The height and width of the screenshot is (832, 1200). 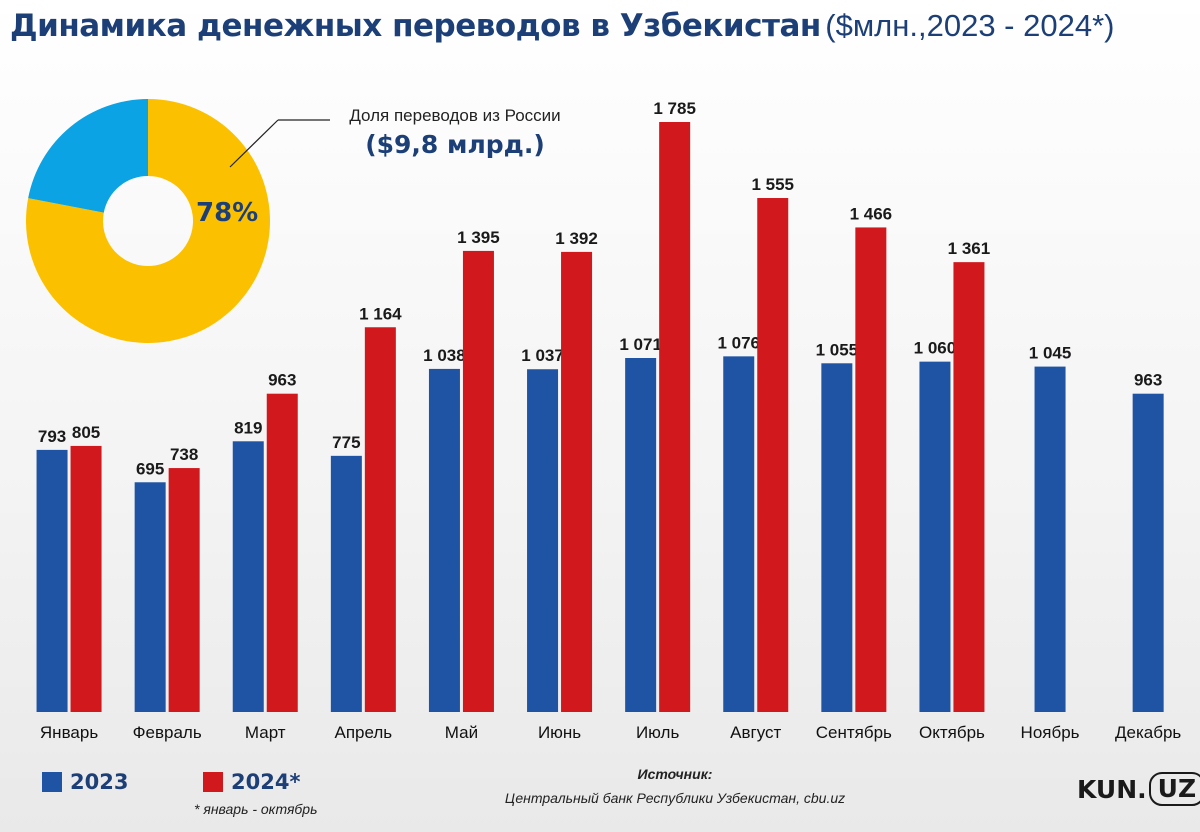 I want to click on donut-chart, so click(x=148, y=221).